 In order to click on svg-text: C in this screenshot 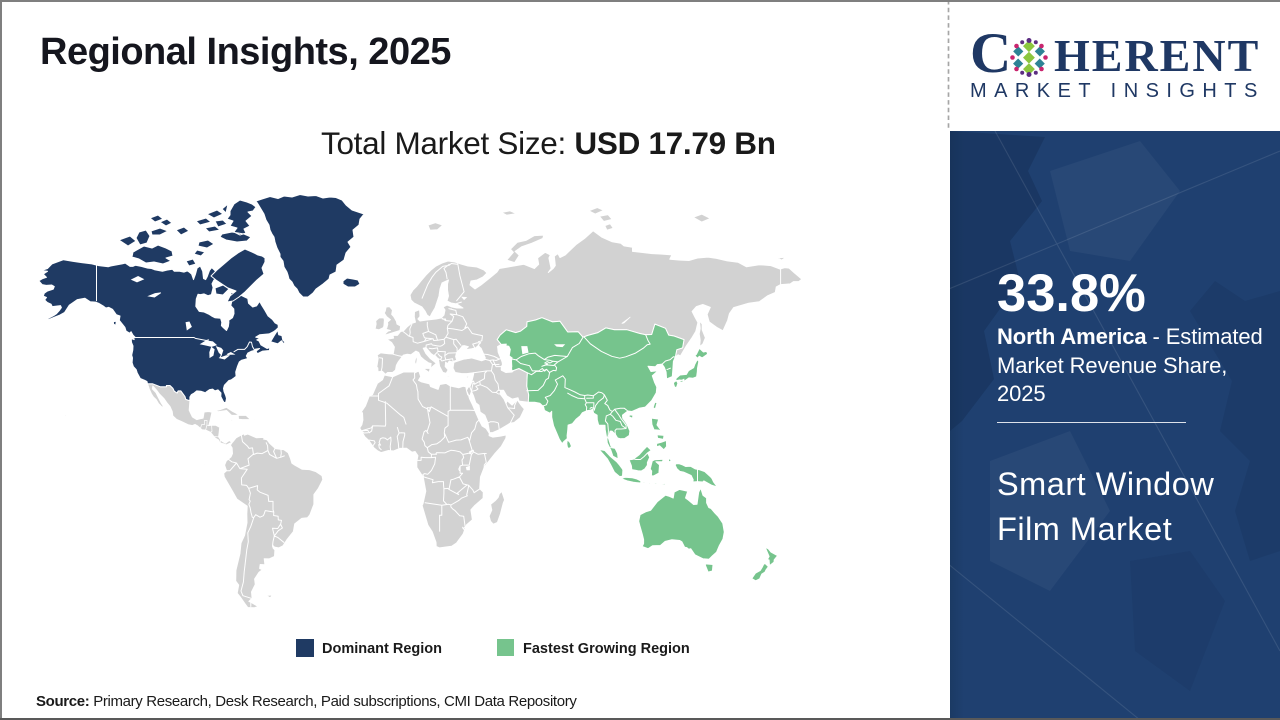, I will do `click(990, 53)`.